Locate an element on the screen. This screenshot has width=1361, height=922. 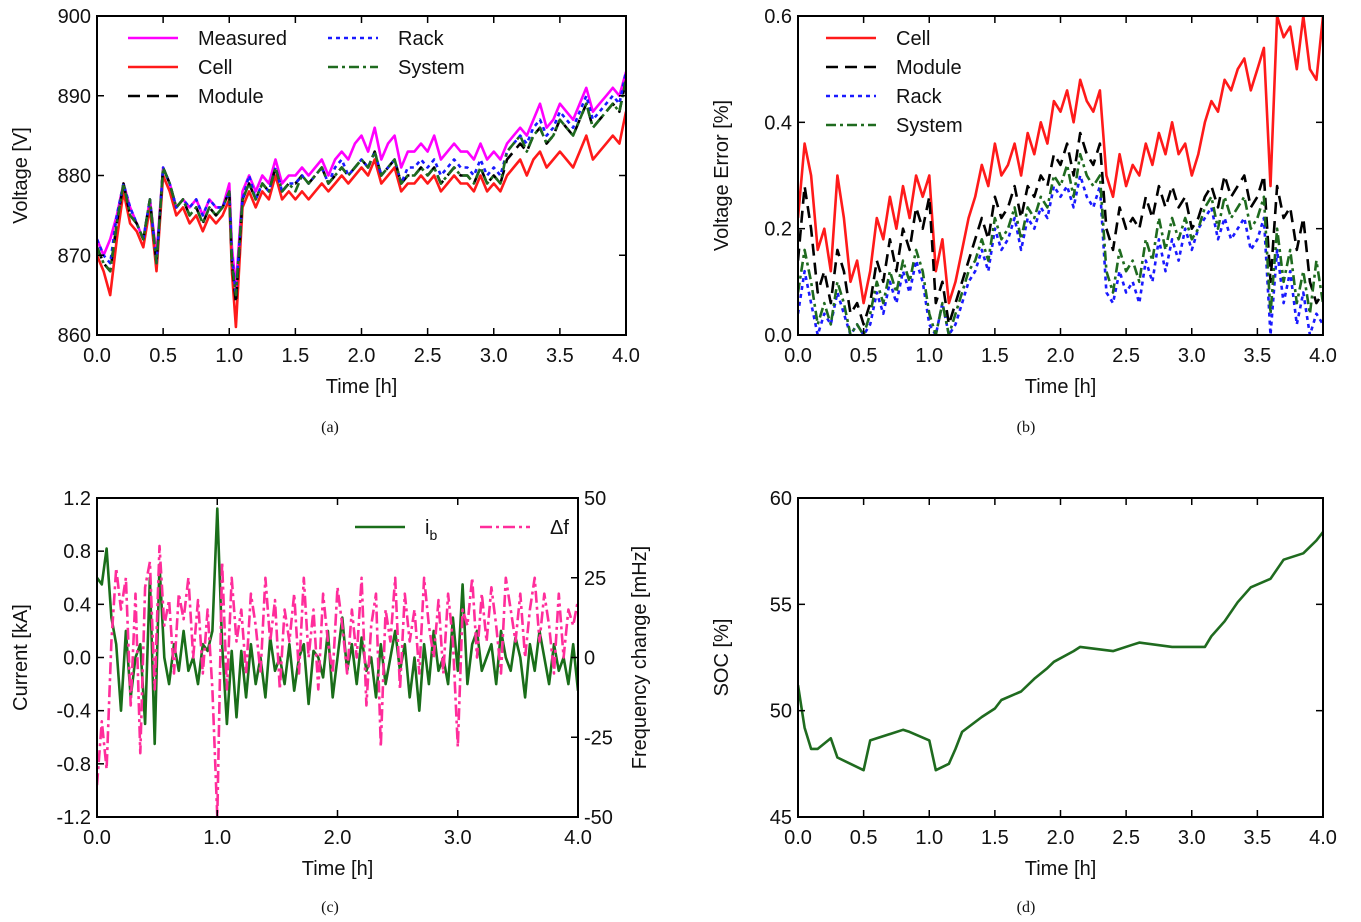
y-tick-label: 870 is located at coordinates (74, 256).